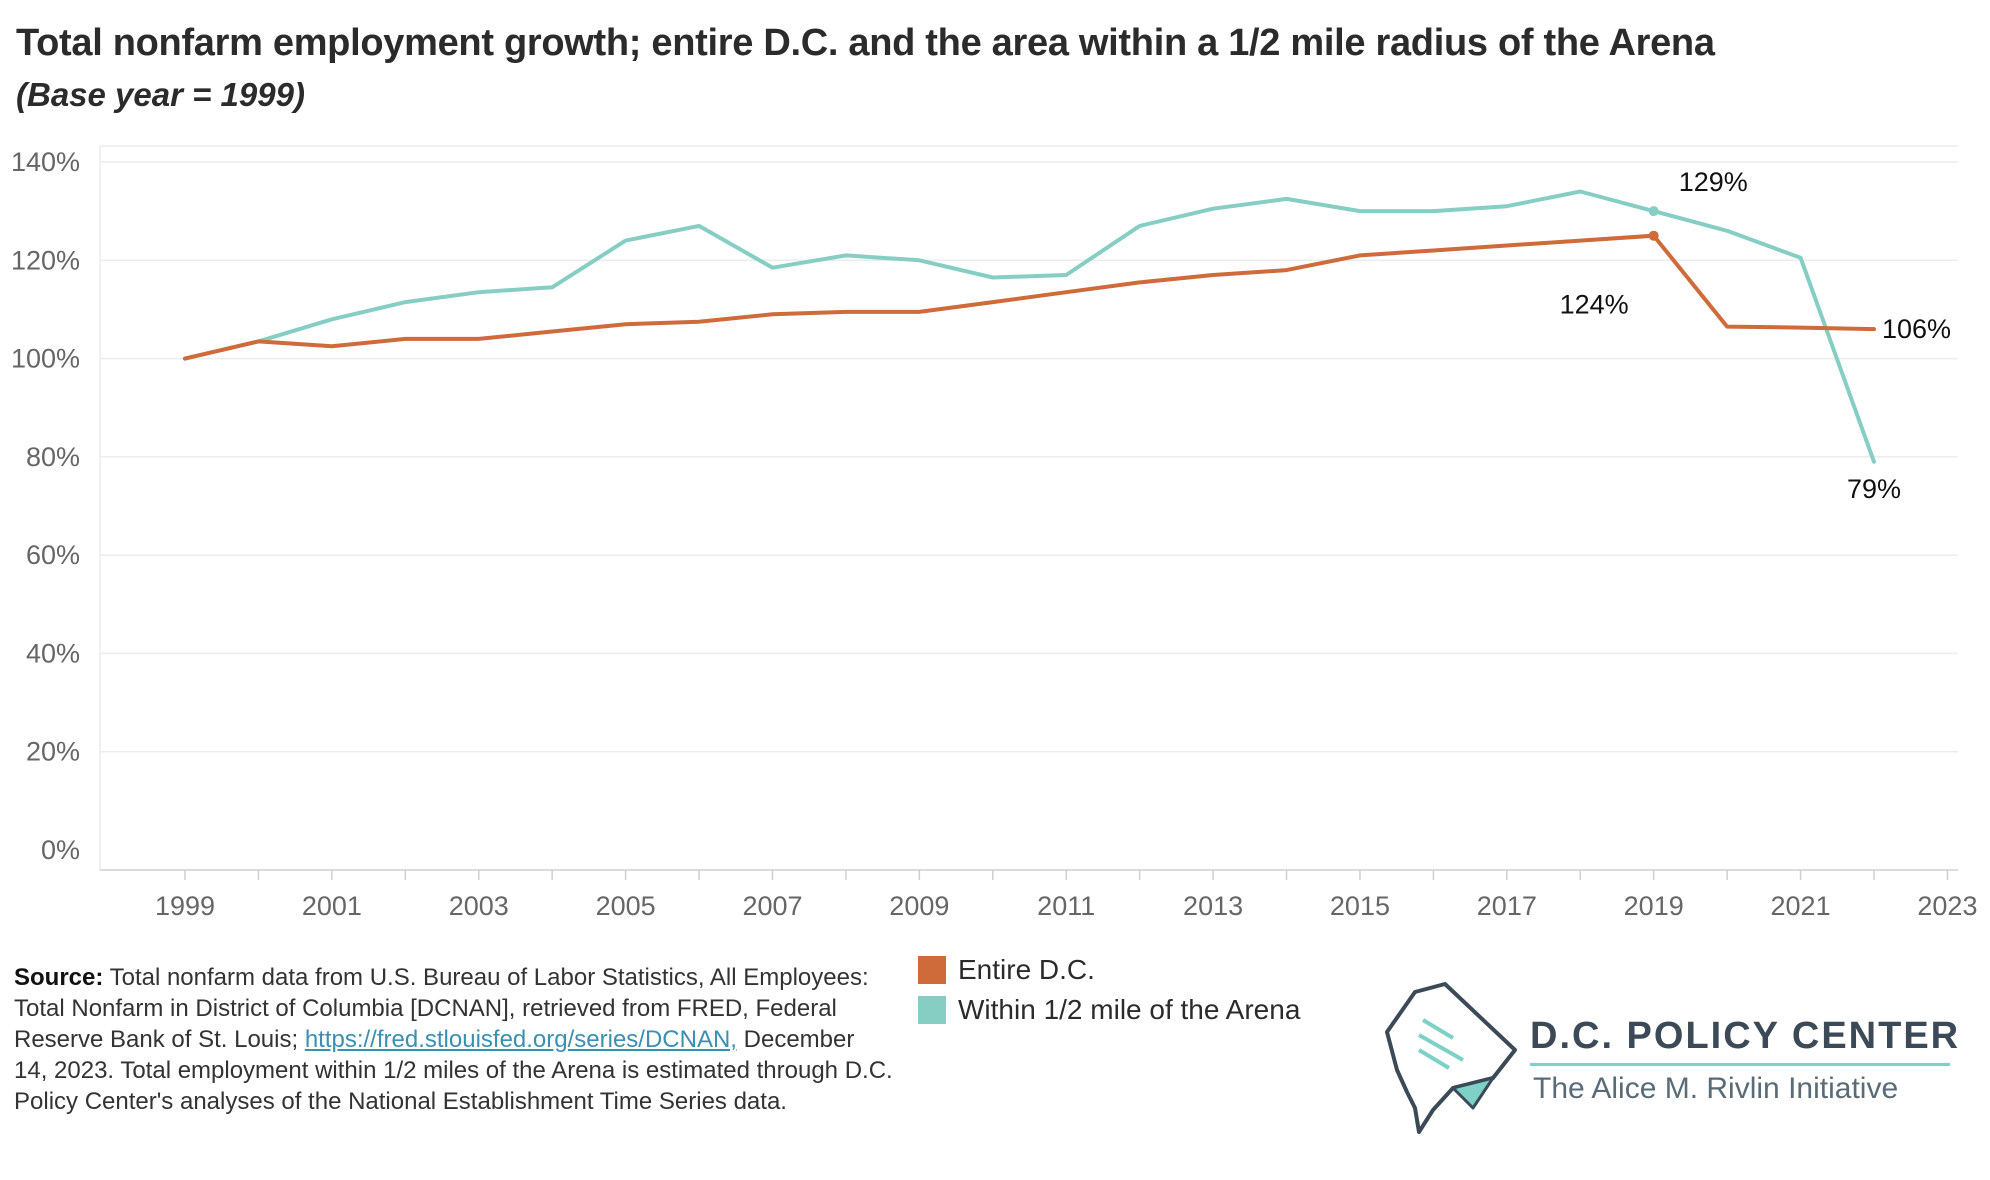  I want to click on x-tick-label: 2011, so click(1066, 906).